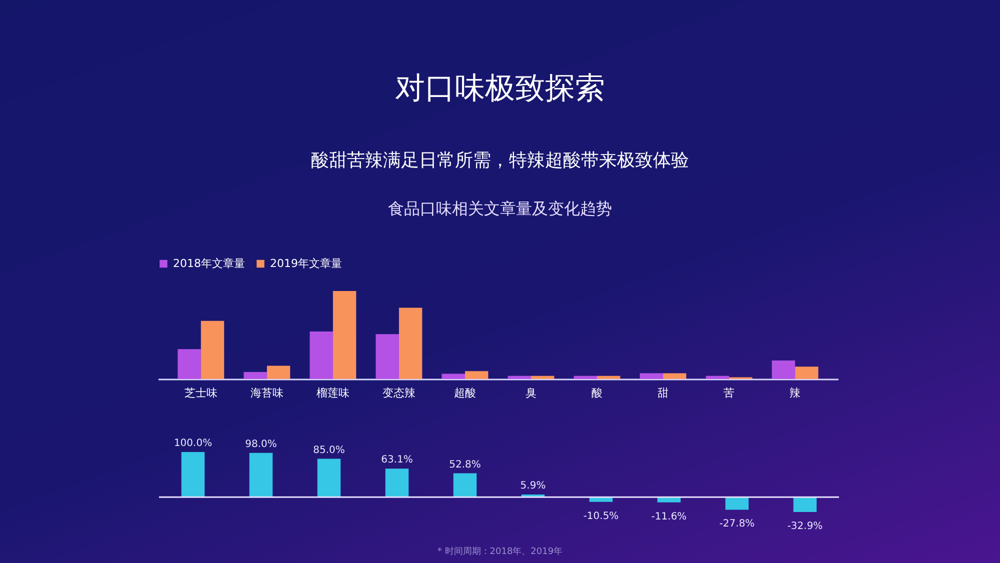 The image size is (1000, 563). What do you see at coordinates (399, 393) in the screenshot?
I see `x-tick-label: 变态辣` at bounding box center [399, 393].